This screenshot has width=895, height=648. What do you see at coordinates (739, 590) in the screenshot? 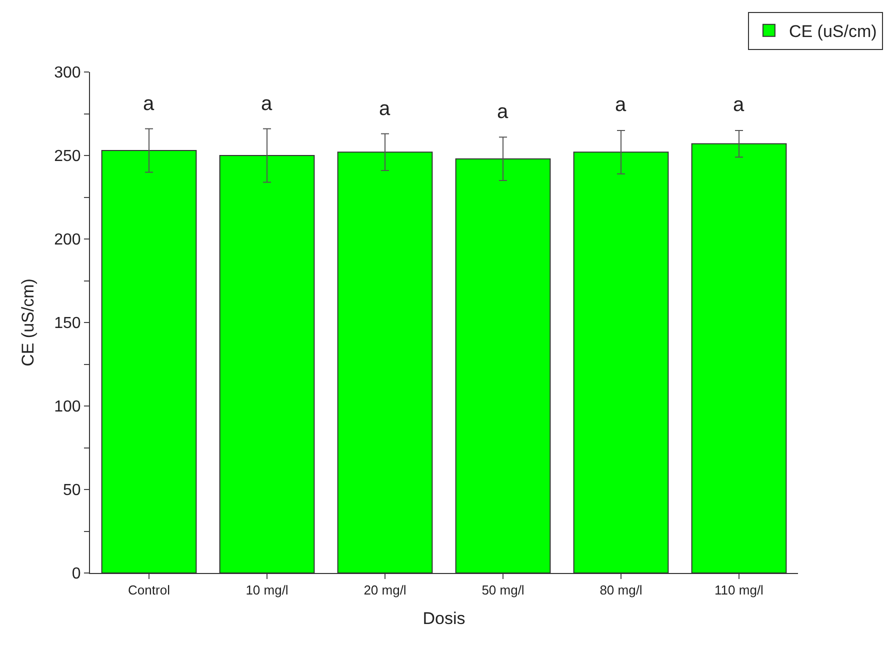
I see `x-tick-label: 110 mg/l` at bounding box center [739, 590].